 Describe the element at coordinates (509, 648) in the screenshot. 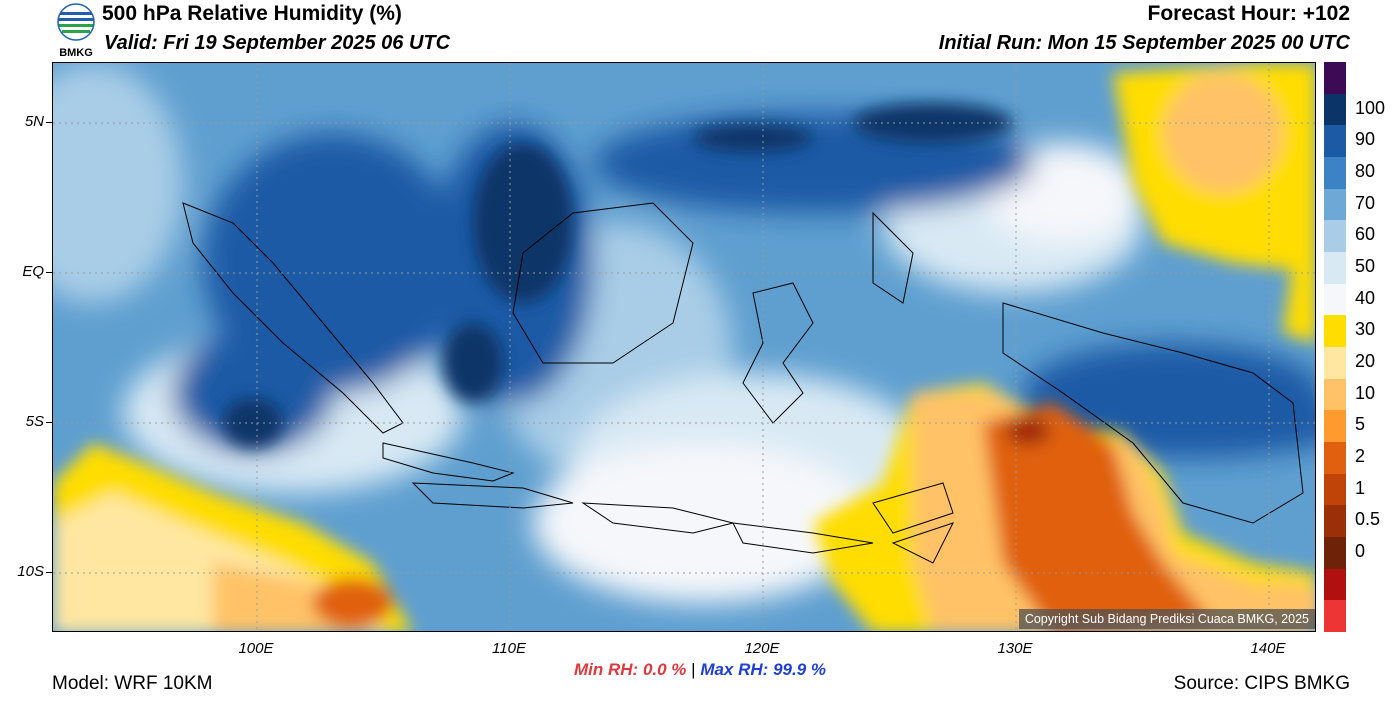

I see `lon-label-110e: 110E` at that location.